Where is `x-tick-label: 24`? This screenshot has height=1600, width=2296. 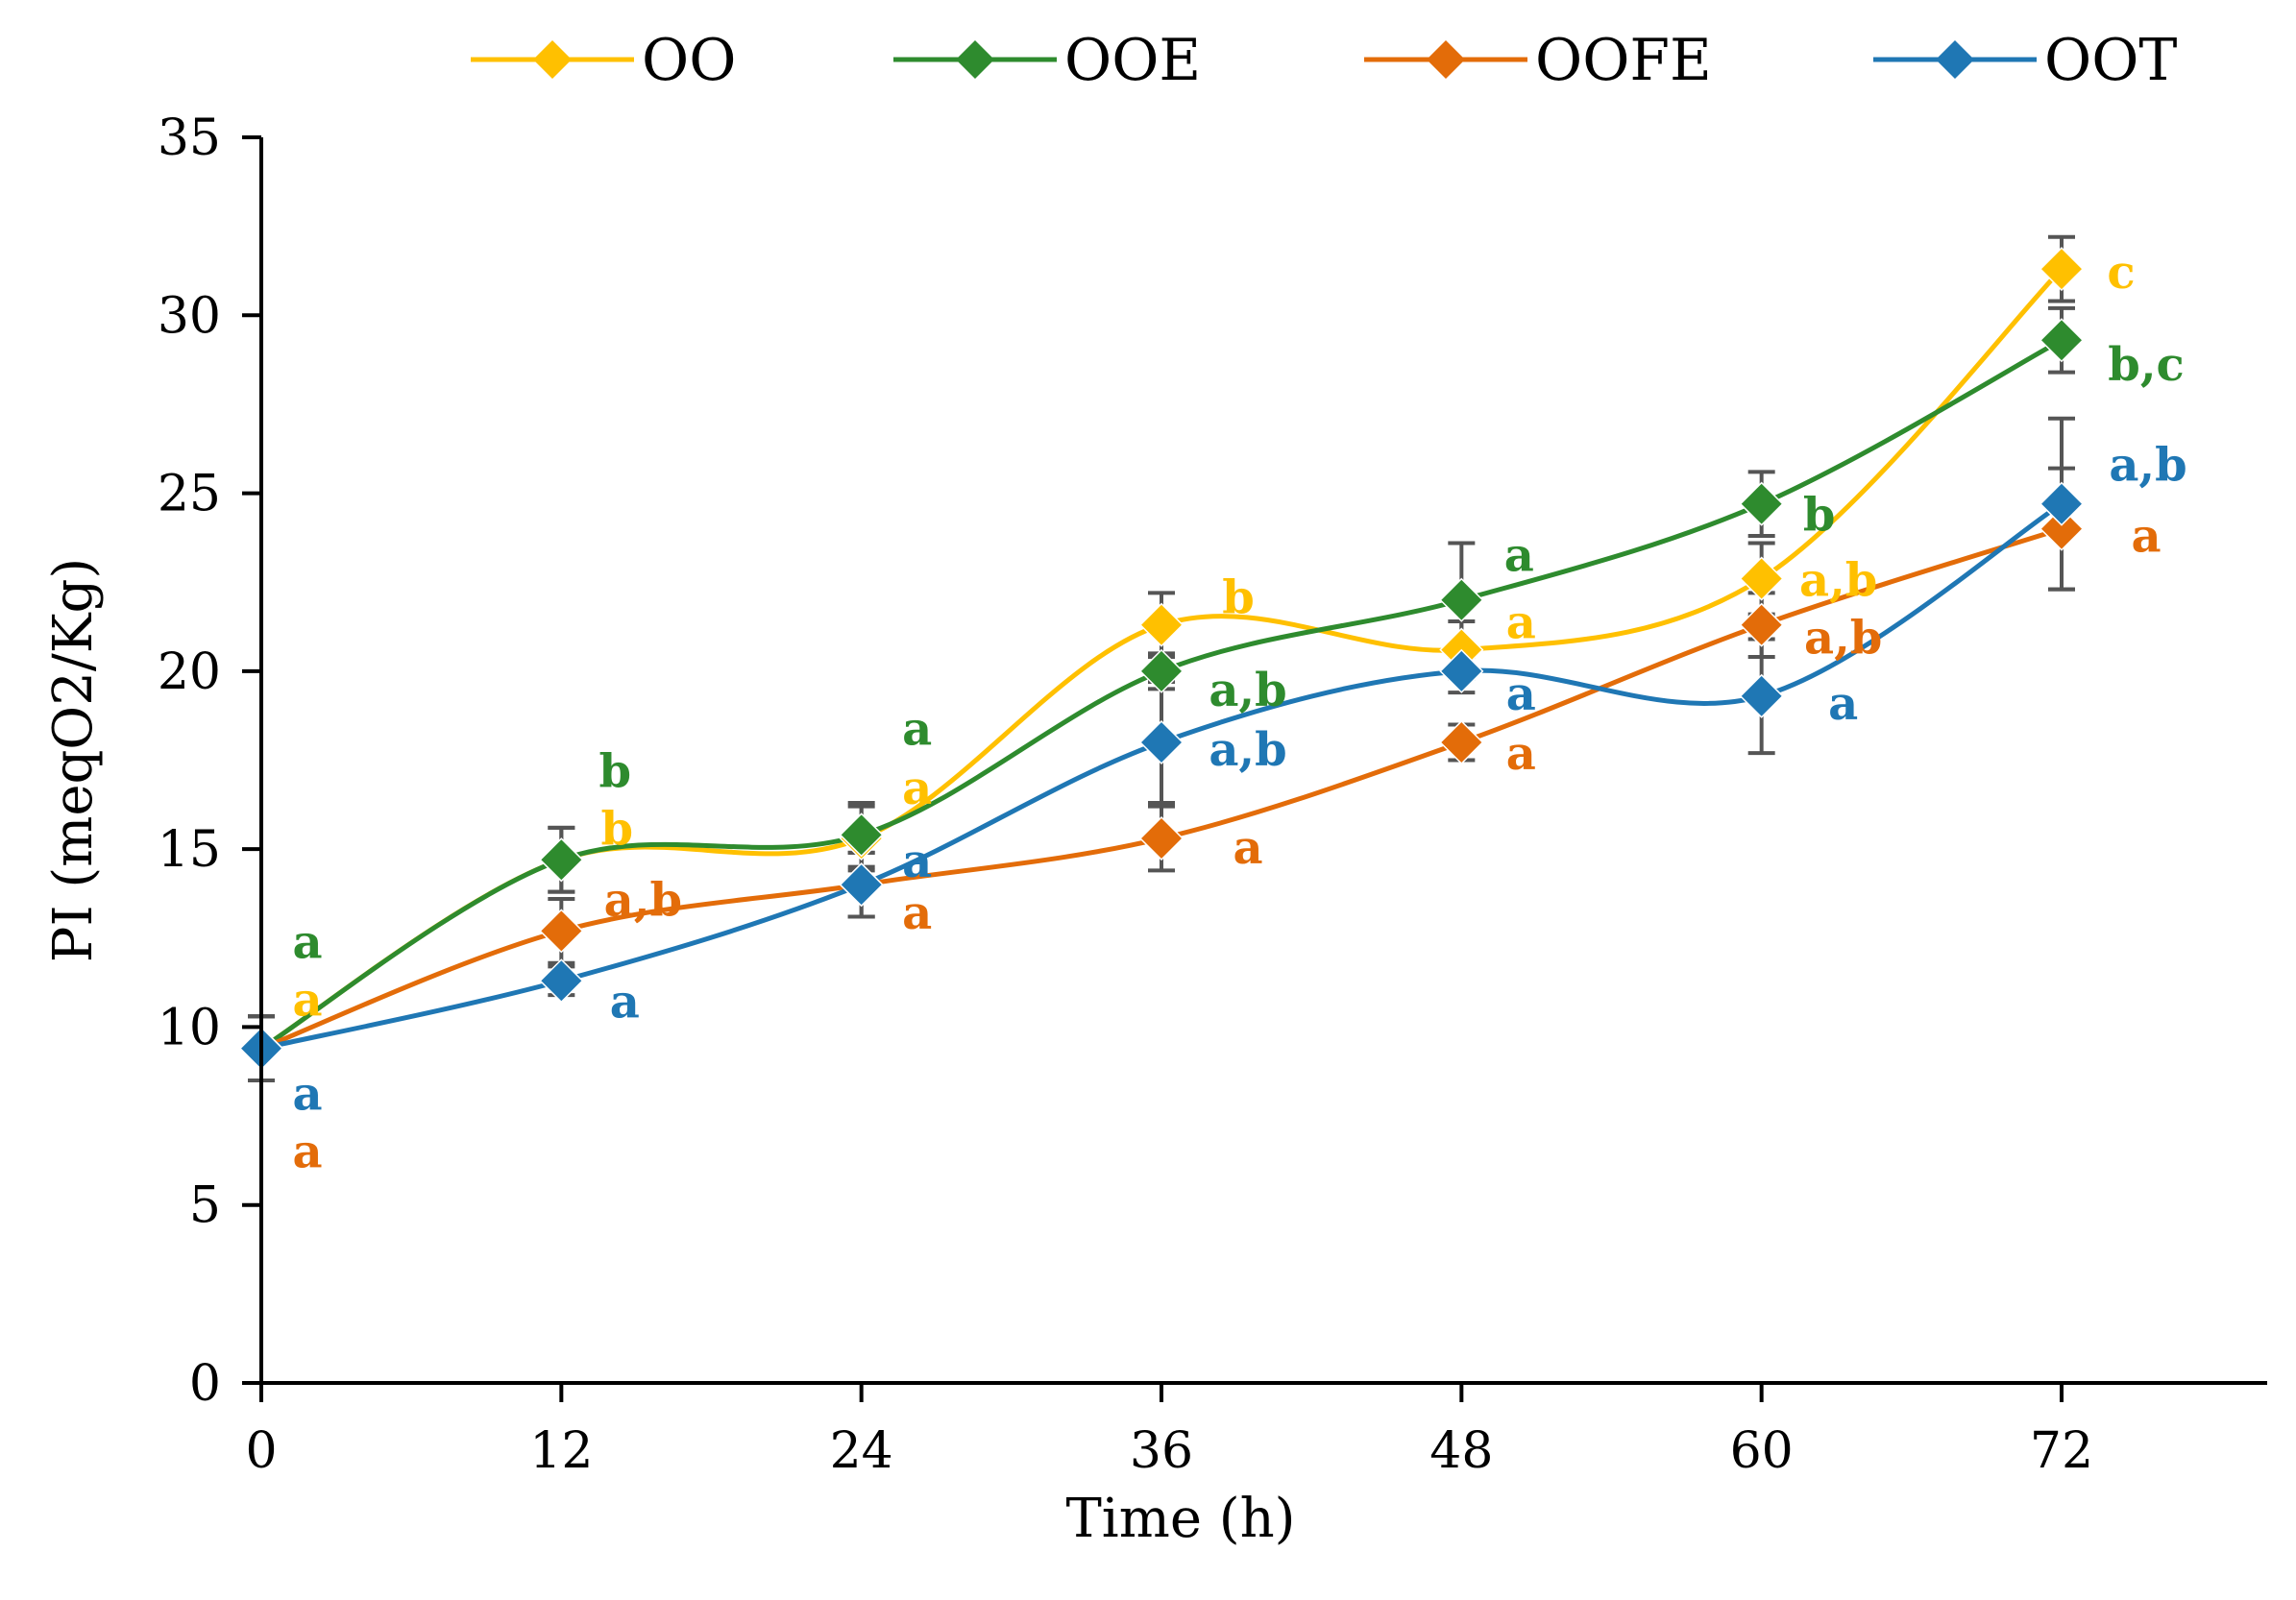
x-tick-label: 24 is located at coordinates (861, 1451).